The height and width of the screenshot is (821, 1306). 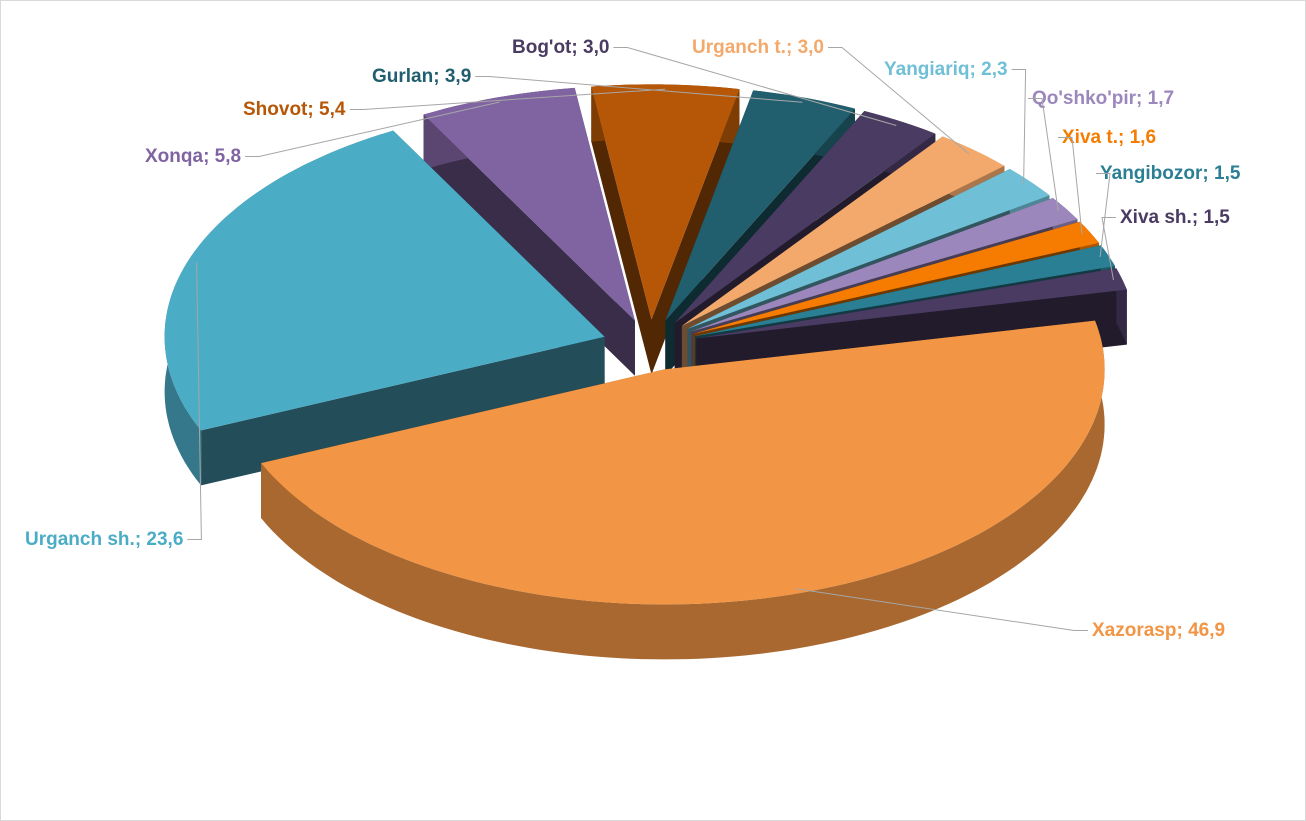 I want to click on data-label: Xazorasp; 46,9, so click(x=1158, y=630).